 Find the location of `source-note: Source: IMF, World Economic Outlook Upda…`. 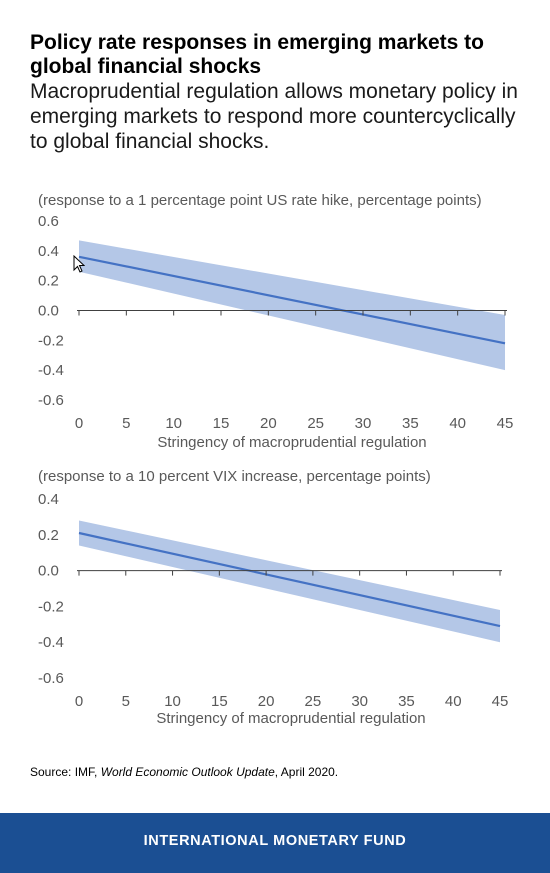

source-note: Source: IMF, World Economic Outlook Upda… is located at coordinates (184, 772).